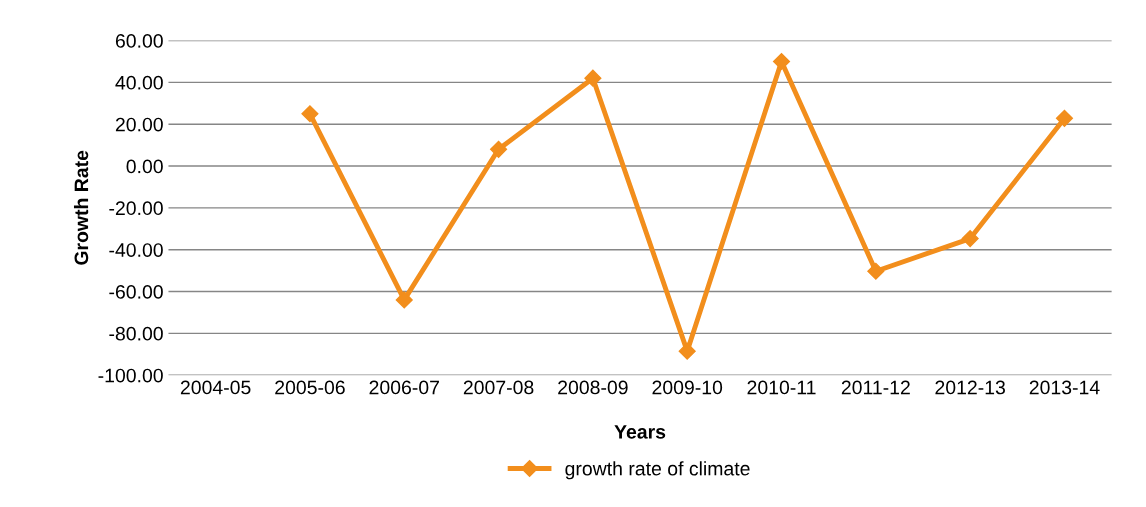 Image resolution: width=1146 pixels, height=507 pixels. I want to click on x-axis-title: Years, so click(640, 432).